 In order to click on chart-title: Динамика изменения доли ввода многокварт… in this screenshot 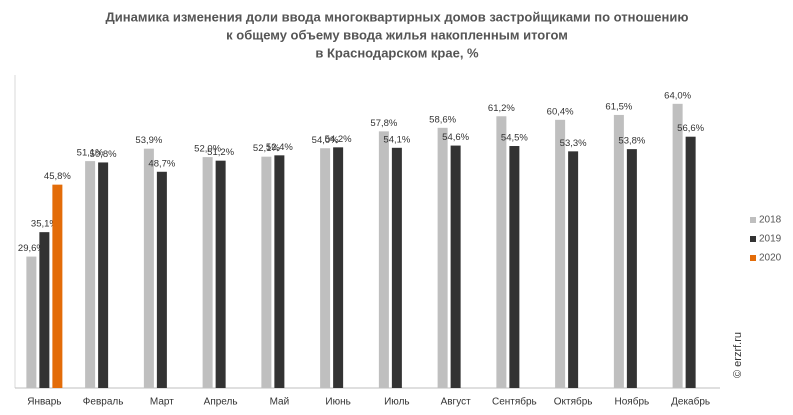, I will do `click(397, 16)`.